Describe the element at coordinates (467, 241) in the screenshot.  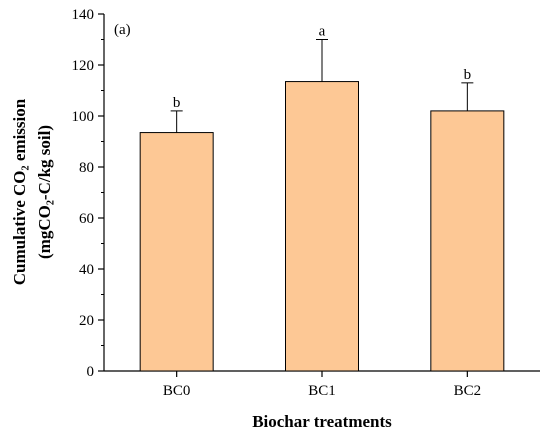
I see `bar-bc2` at that location.